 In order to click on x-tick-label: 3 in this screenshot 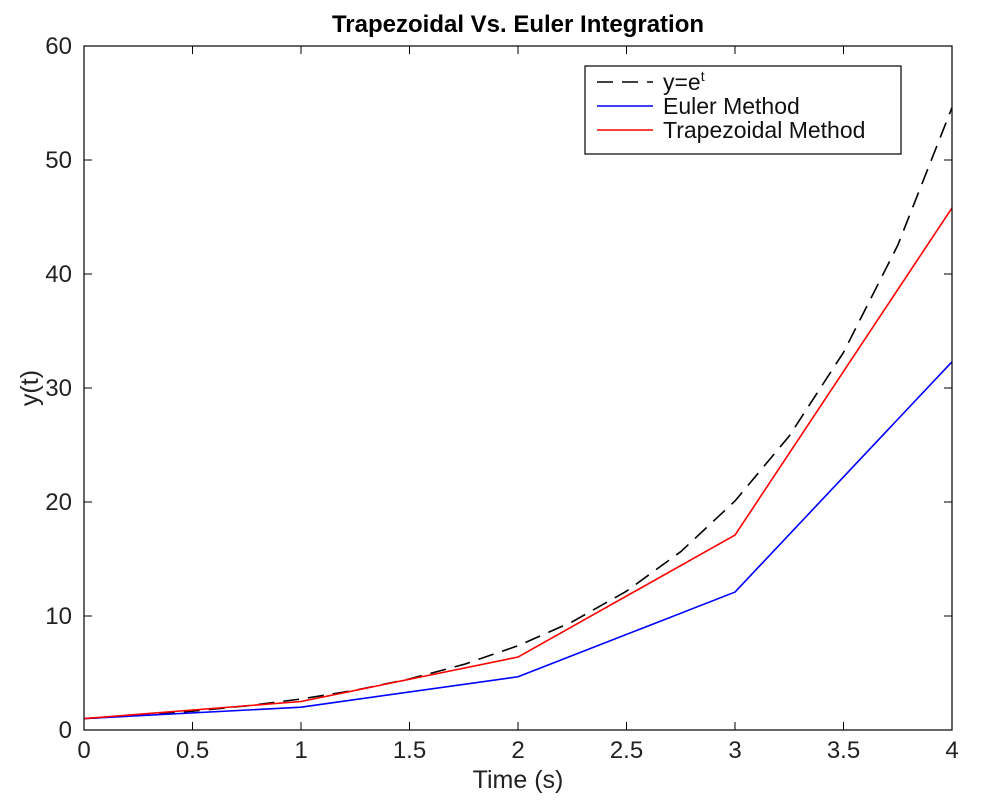, I will do `click(734, 750)`.